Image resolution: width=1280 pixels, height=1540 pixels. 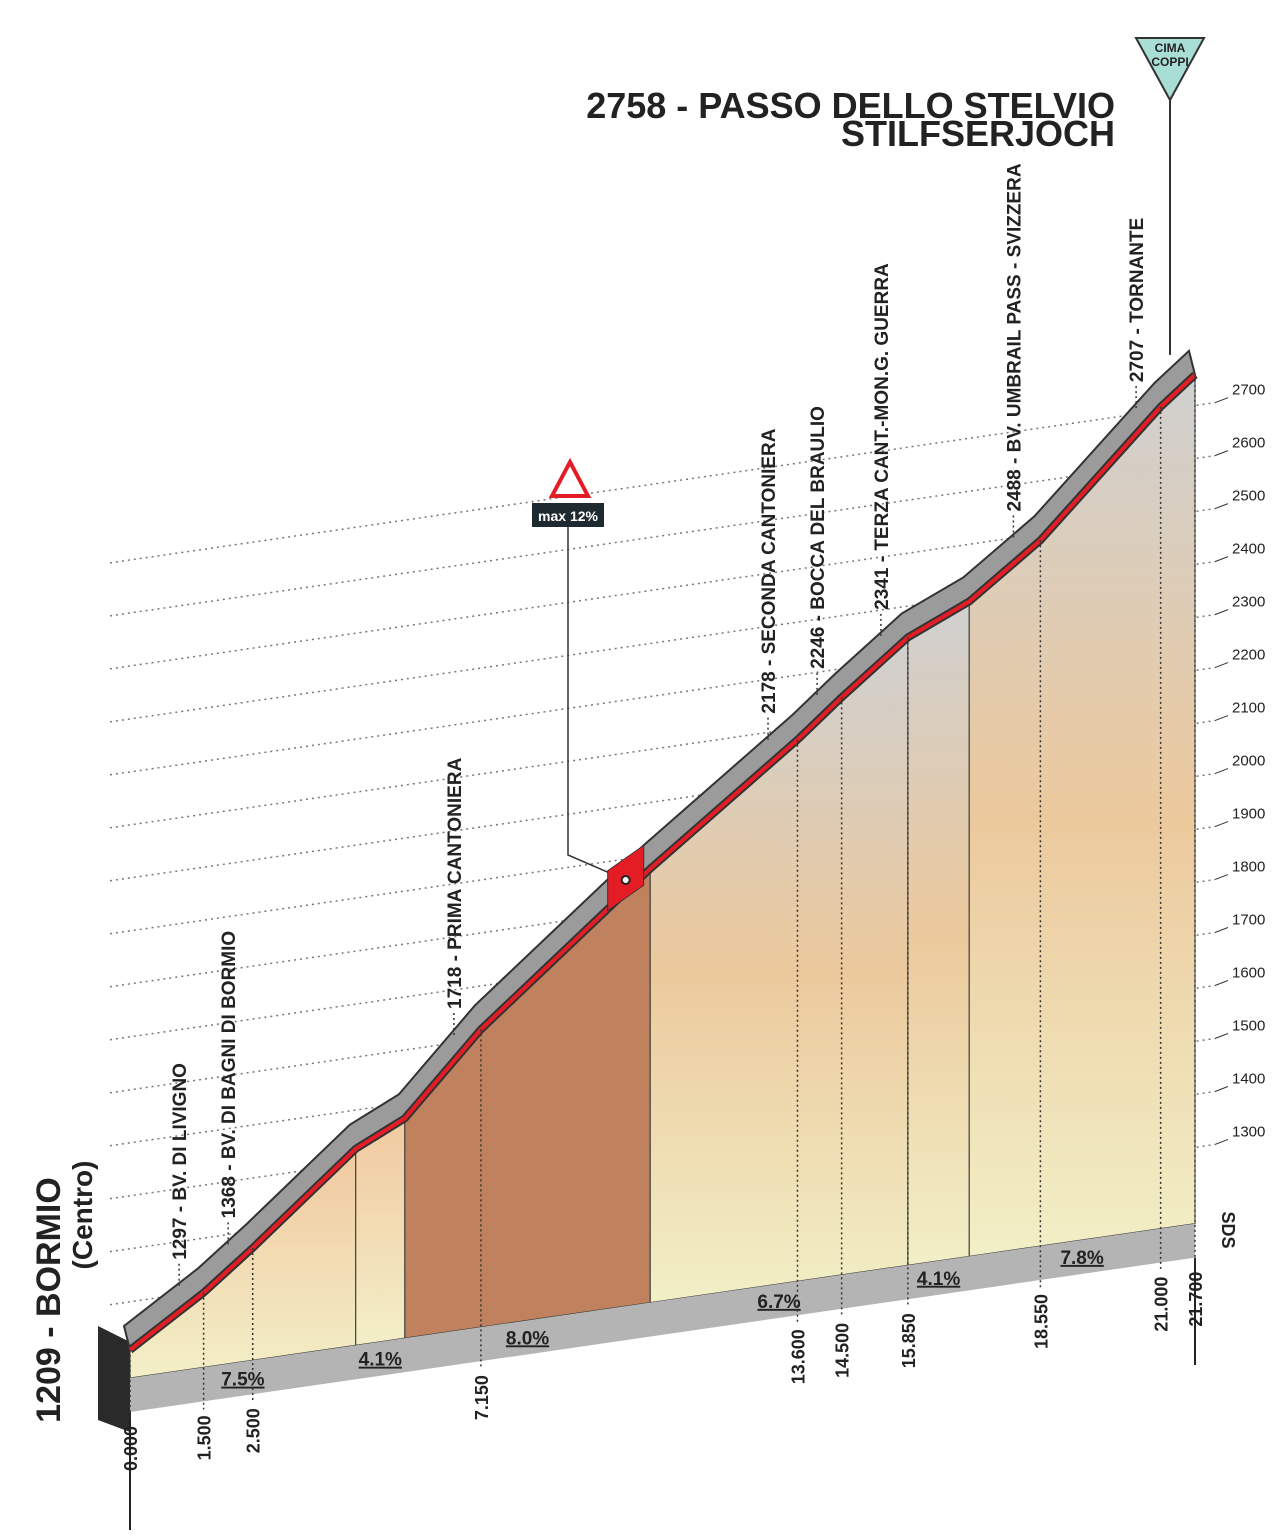 What do you see at coordinates (1248, 1078) in the screenshot?
I see `y-tick-label: 1400` at bounding box center [1248, 1078].